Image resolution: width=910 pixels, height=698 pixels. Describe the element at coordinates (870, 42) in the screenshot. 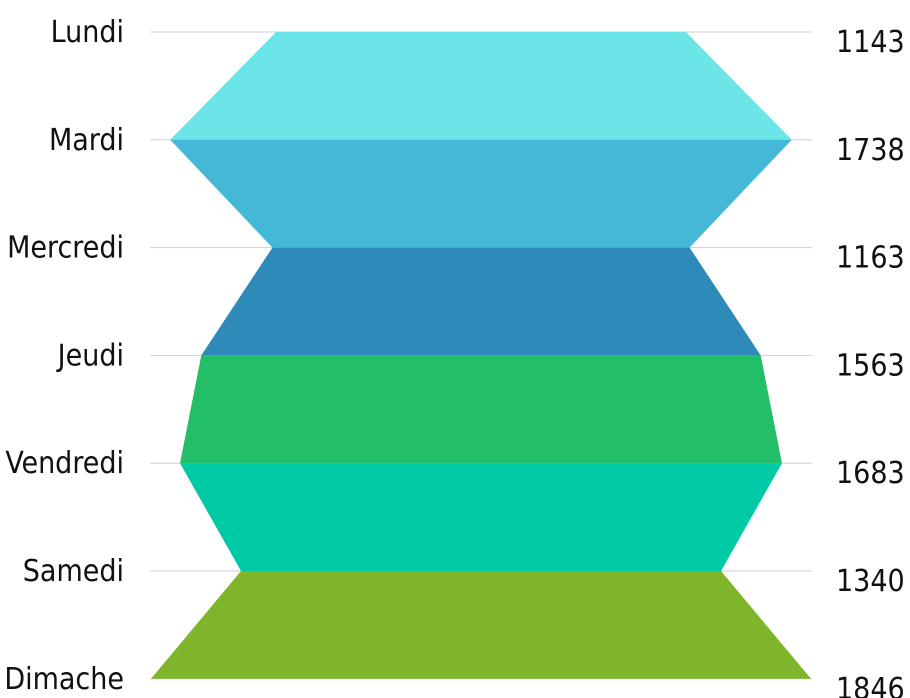

I see `value-label-lundi: 1143` at that location.